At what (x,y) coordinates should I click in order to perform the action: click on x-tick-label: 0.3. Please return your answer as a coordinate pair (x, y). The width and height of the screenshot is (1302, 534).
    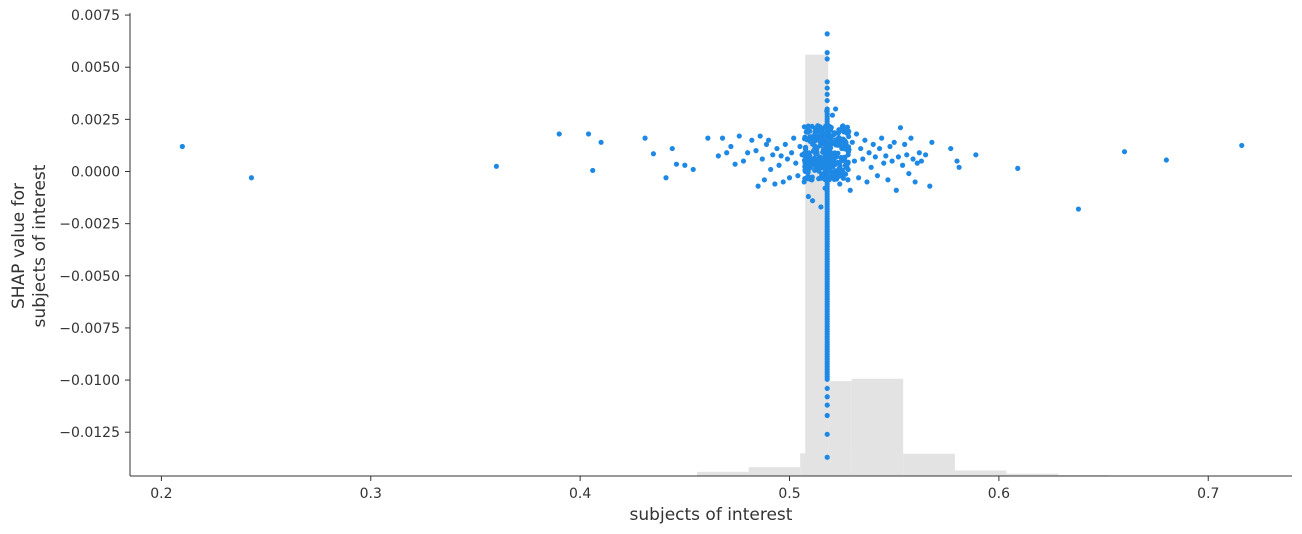
    Looking at the image, I should click on (371, 494).